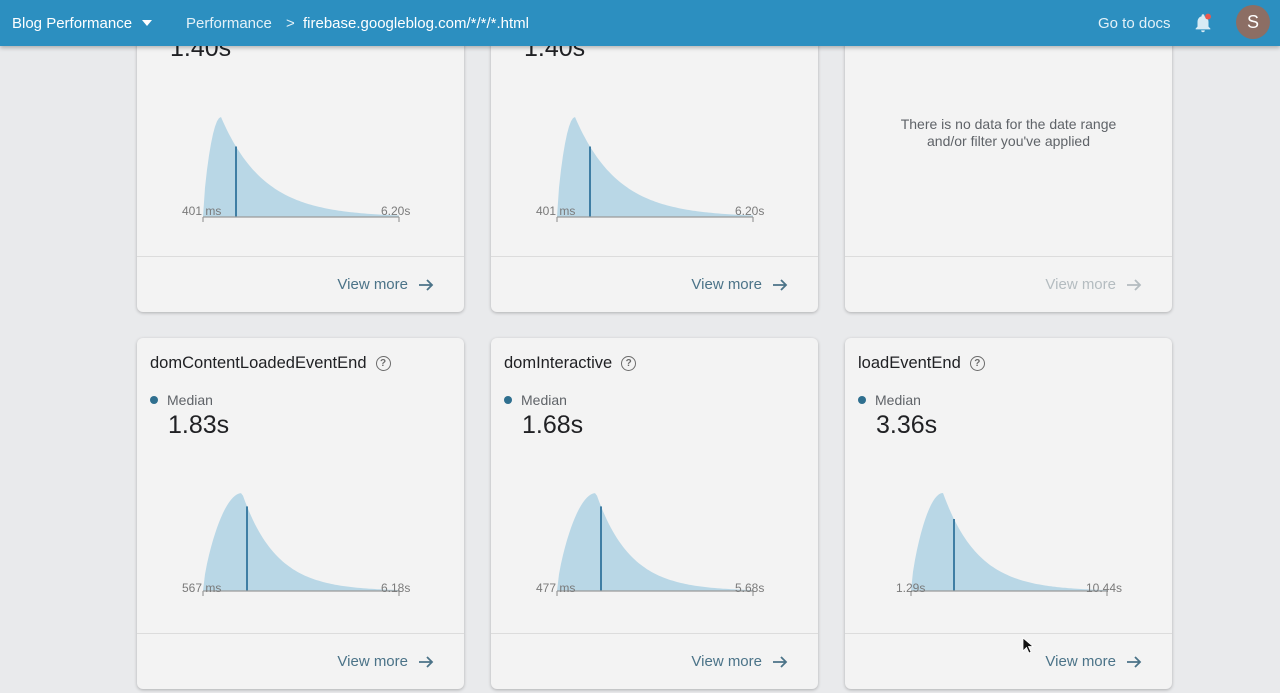 The width and height of the screenshot is (1280, 693). I want to click on dropdown-caret-icon, so click(147, 23).